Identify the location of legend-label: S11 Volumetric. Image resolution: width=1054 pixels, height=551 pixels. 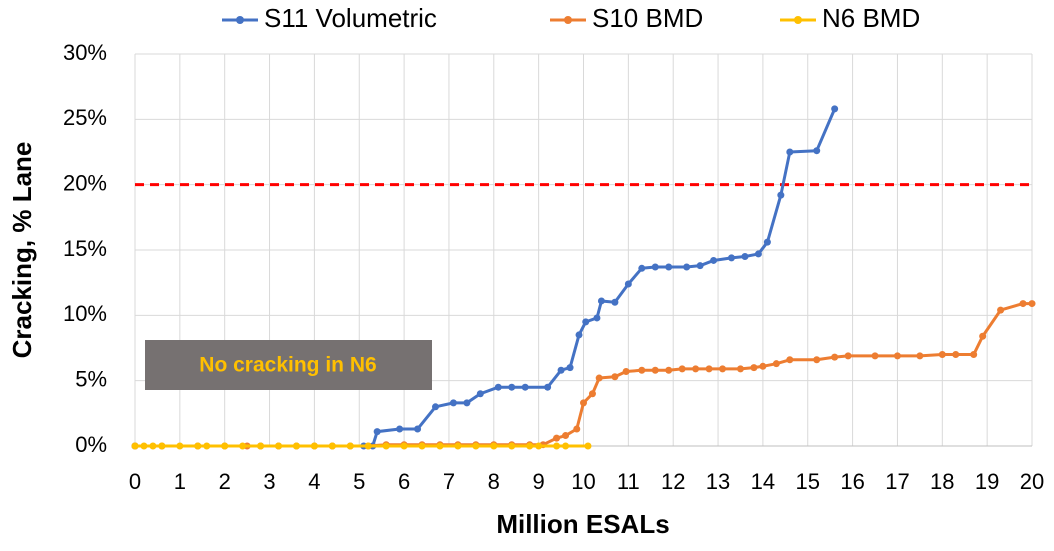
(350, 18).